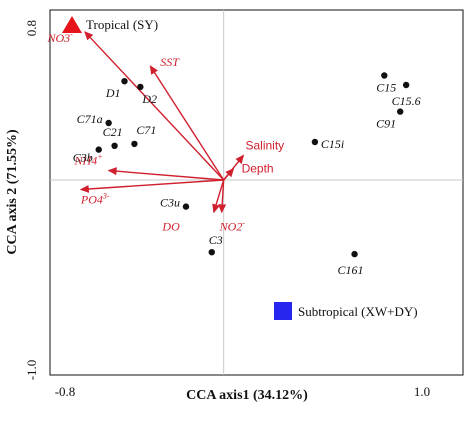  I want to click on site-point-c161, so click(354, 254).